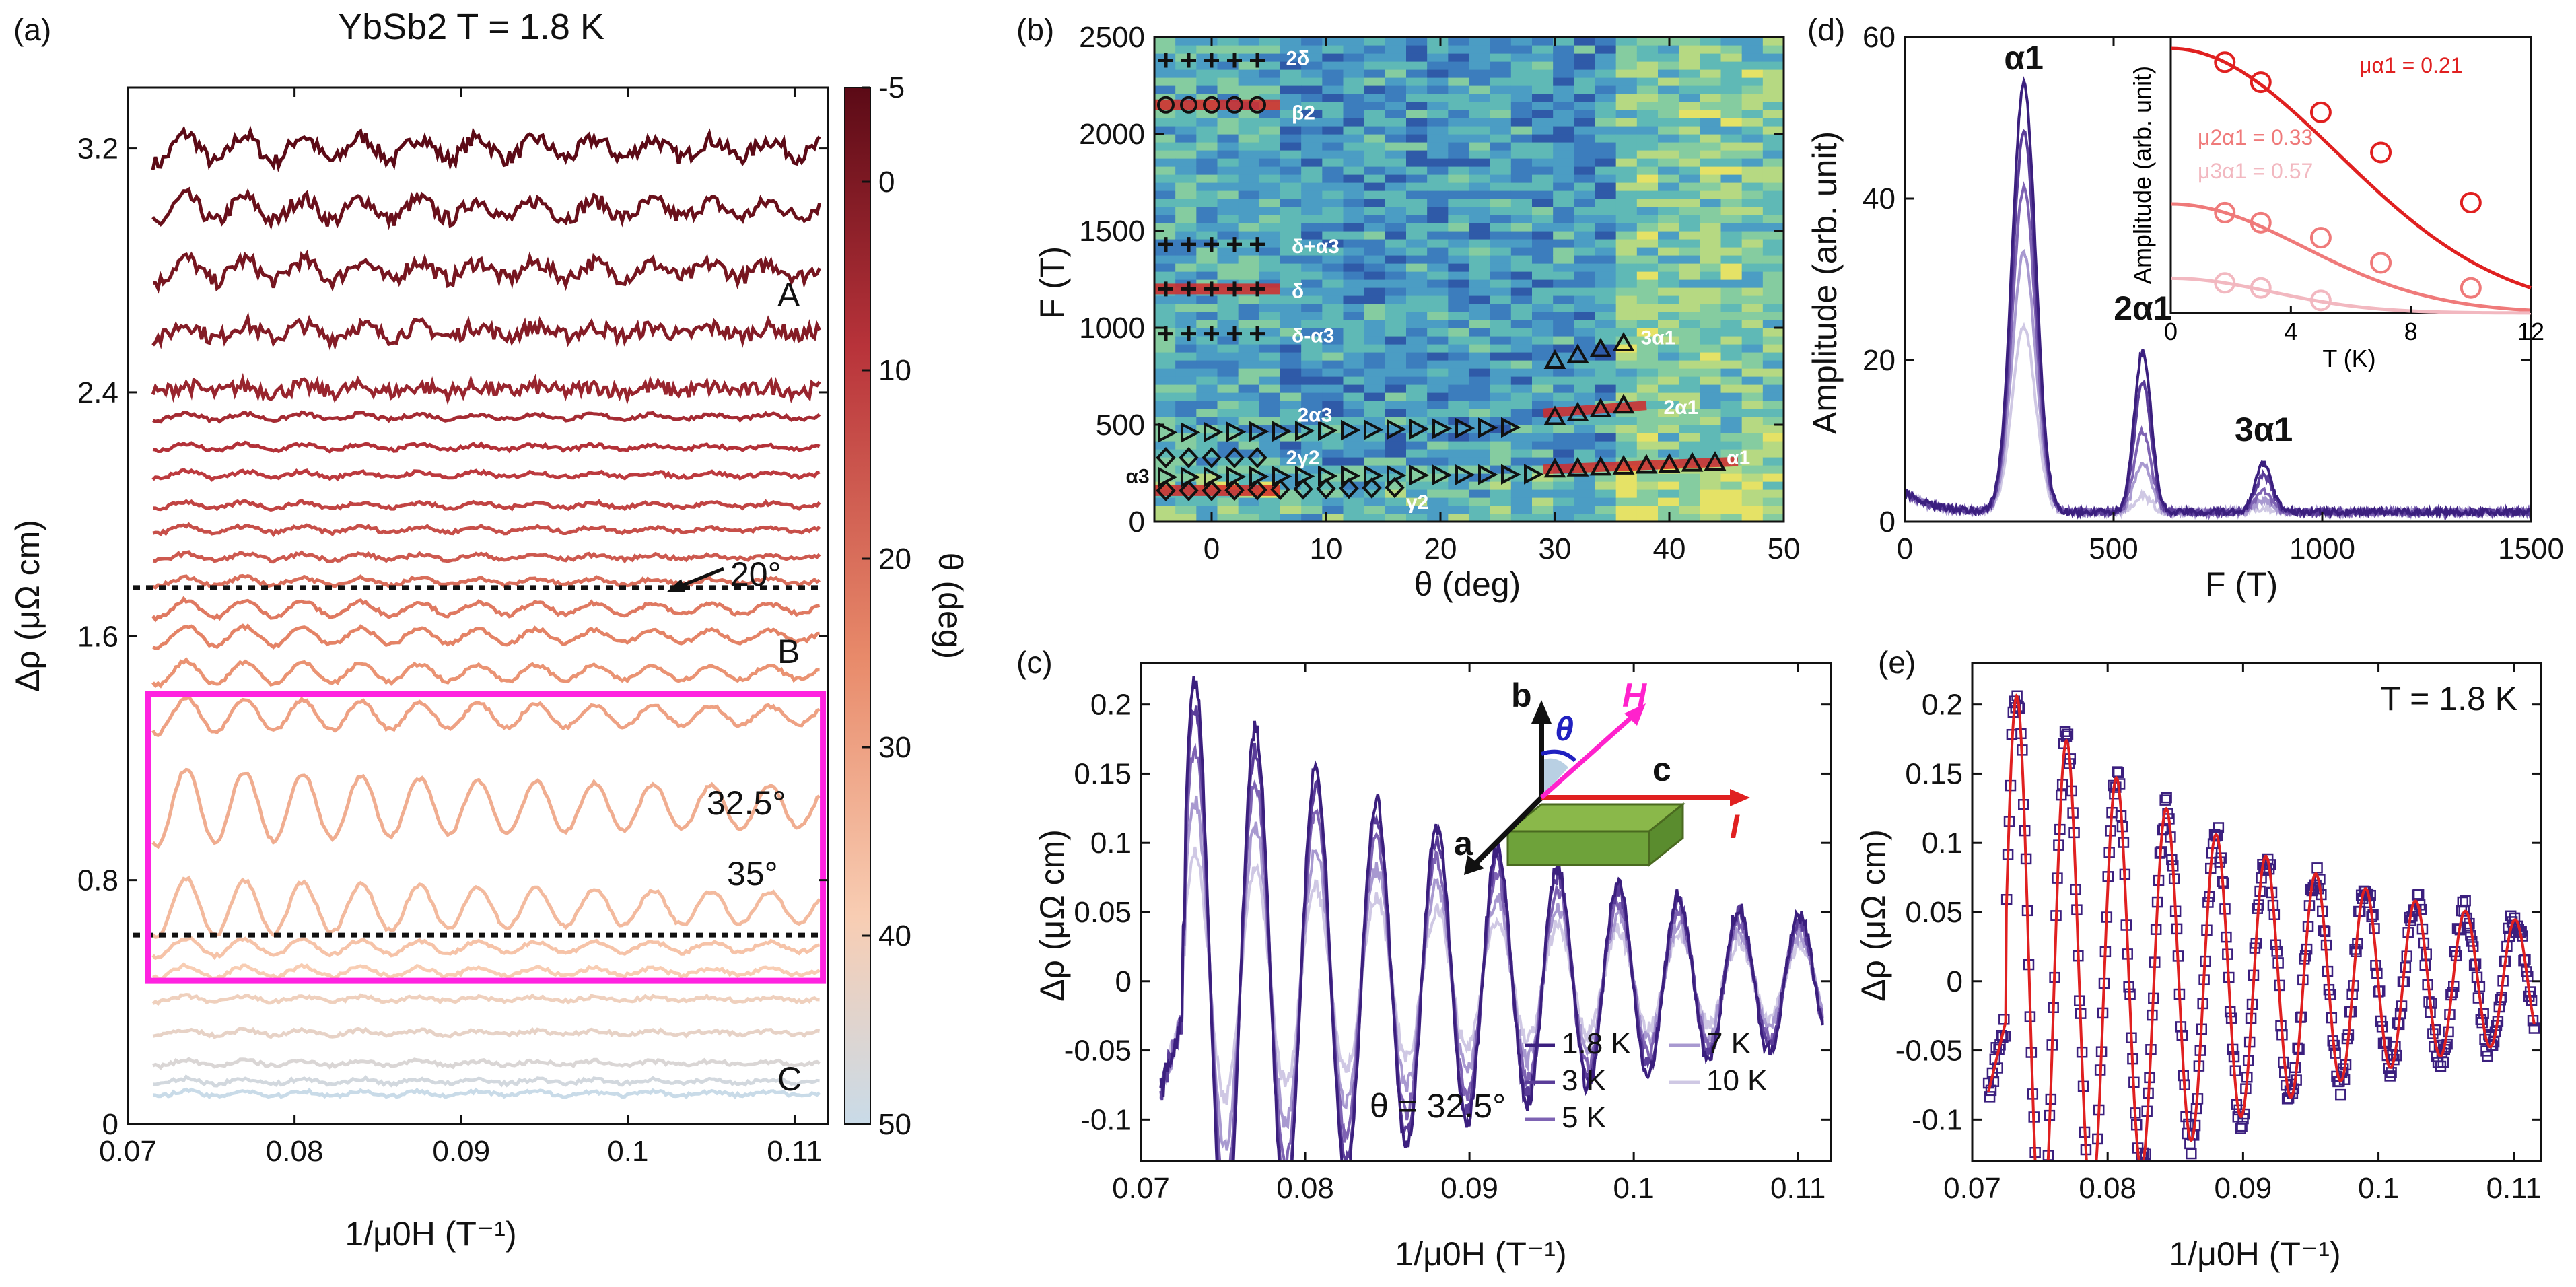 The width and height of the screenshot is (2576, 1287). What do you see at coordinates (1666, 835) in the screenshot?
I see `crystal-side` at bounding box center [1666, 835].